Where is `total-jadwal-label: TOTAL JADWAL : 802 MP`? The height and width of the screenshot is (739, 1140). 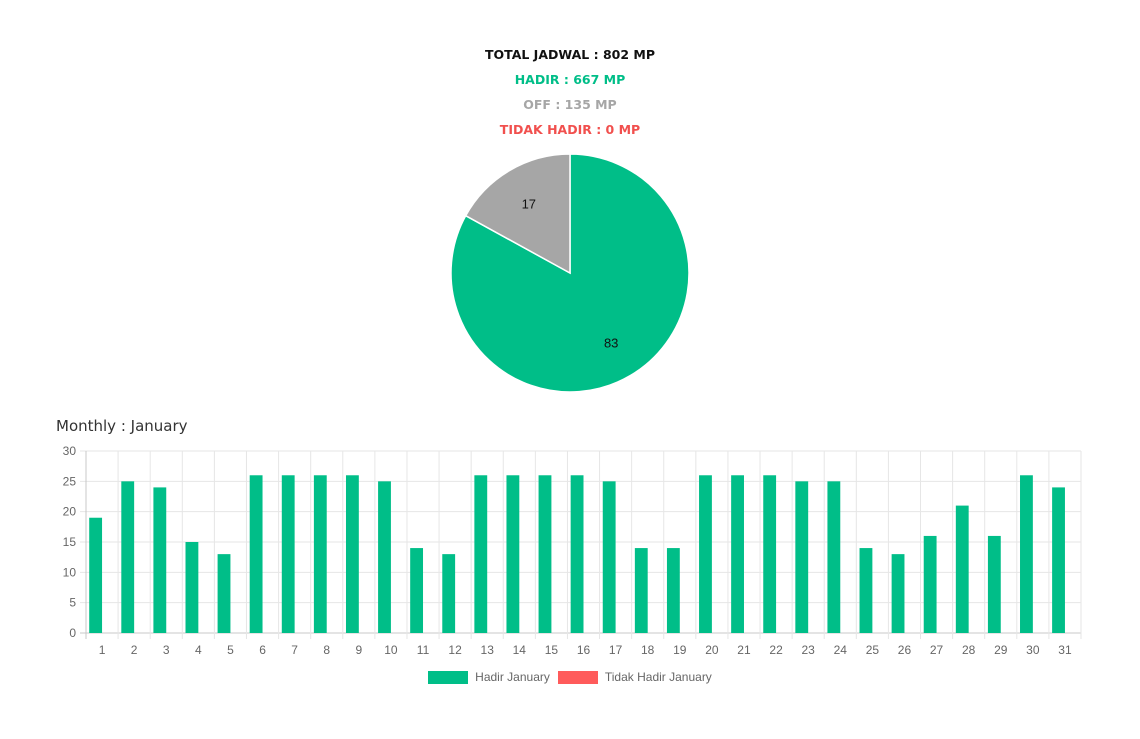 total-jadwal-label: TOTAL JADWAL : 802 MP is located at coordinates (569, 54).